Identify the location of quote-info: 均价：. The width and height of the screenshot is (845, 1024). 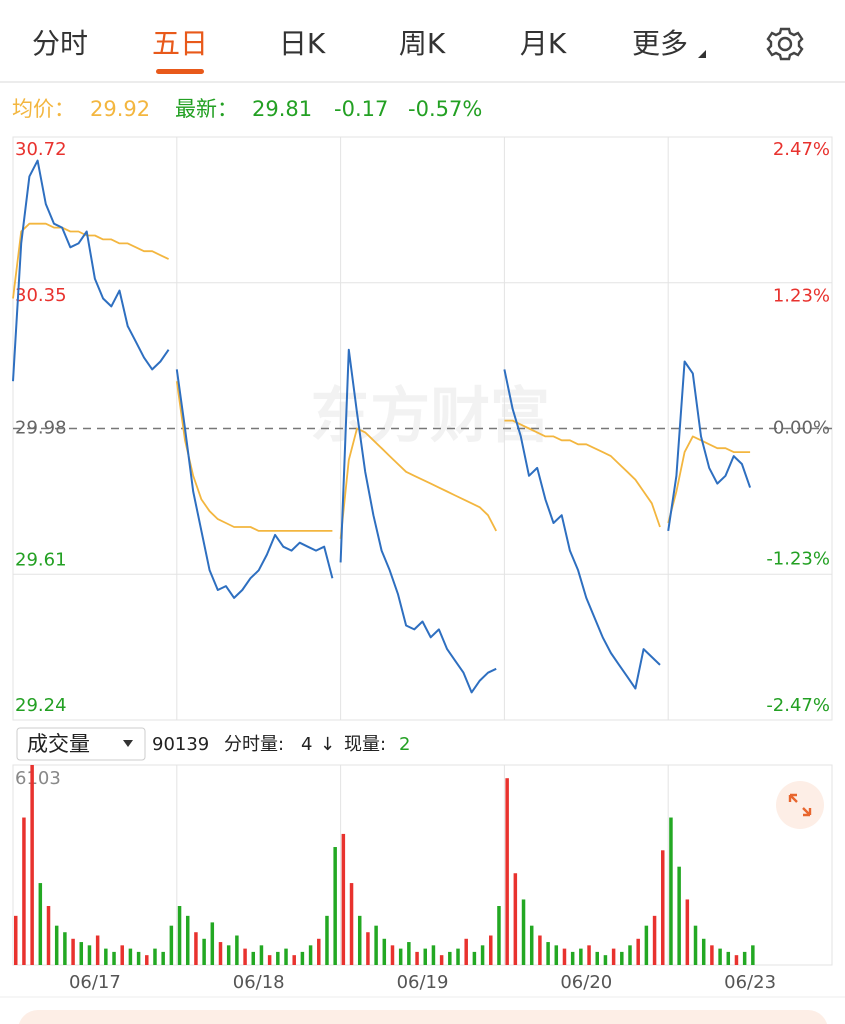
(43, 109).